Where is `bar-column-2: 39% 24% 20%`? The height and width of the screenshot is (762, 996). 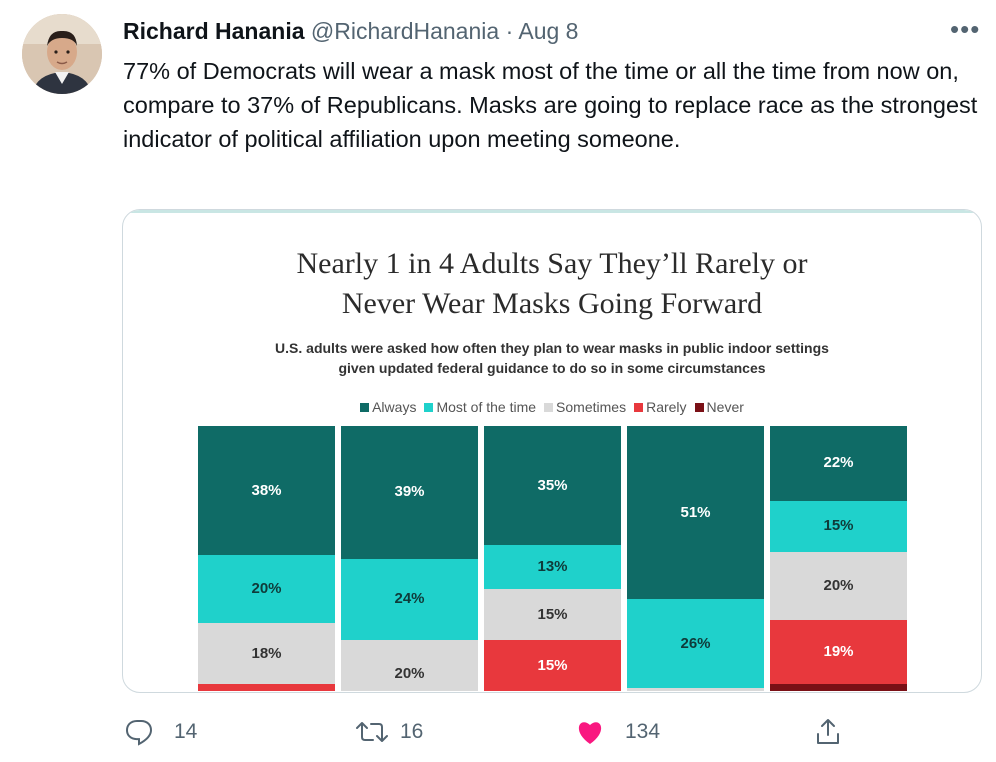 bar-column-2: 39% 24% 20% is located at coordinates (409, 558).